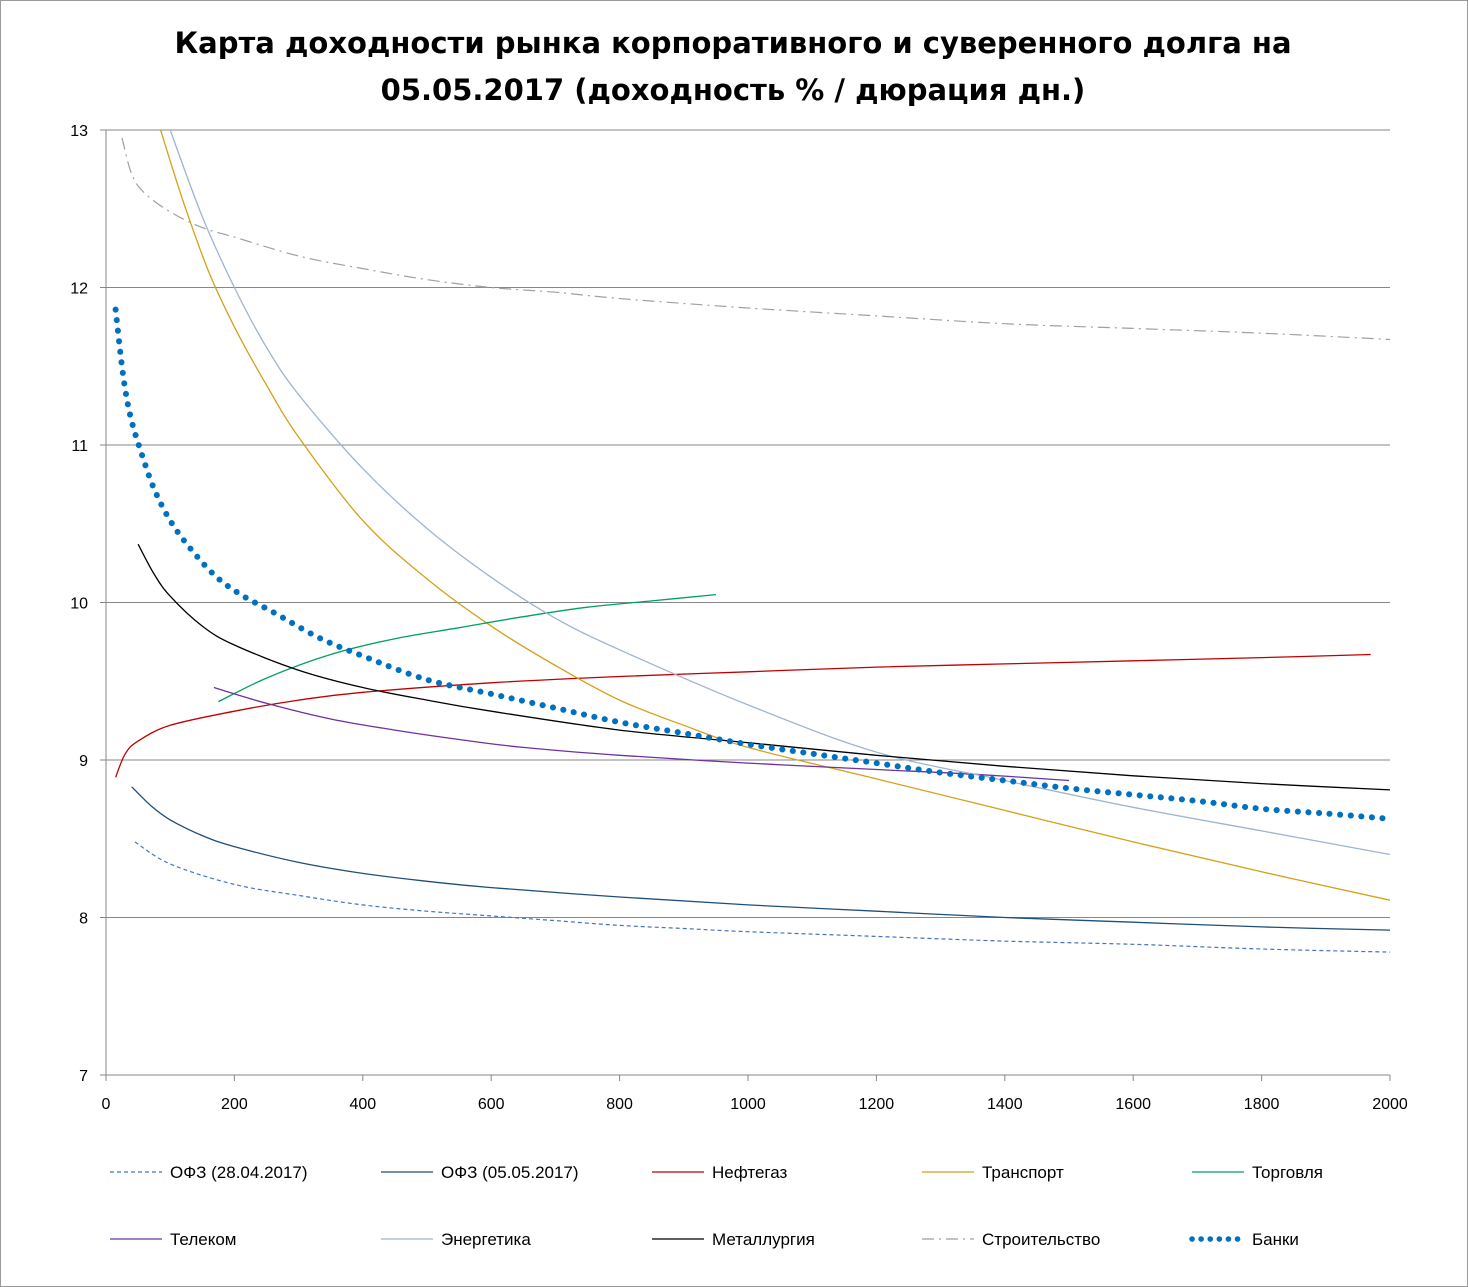 Image resolution: width=1468 pixels, height=1287 pixels. What do you see at coordinates (362, 1104) in the screenshot?
I see `x-tick-label: 400` at bounding box center [362, 1104].